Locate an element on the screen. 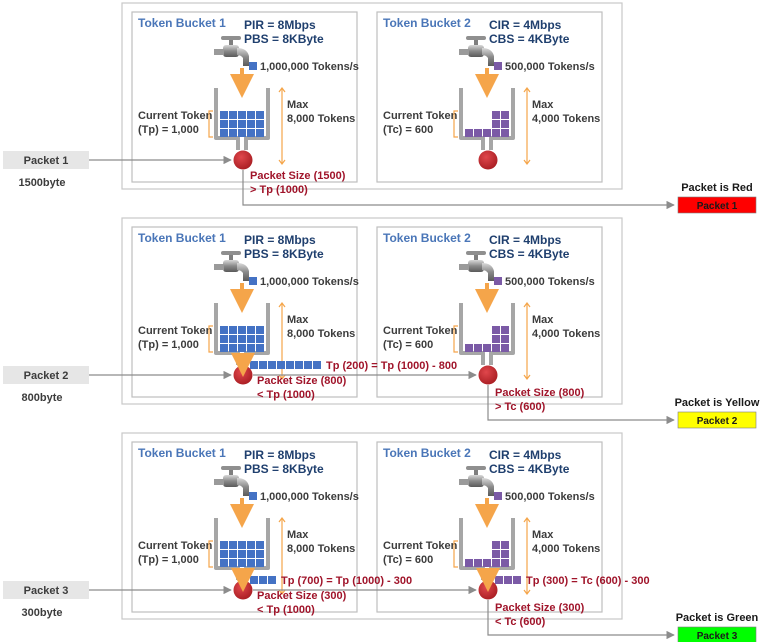  fill-rate-label: 1,000,000 Tokens/s is located at coordinates (309, 282).